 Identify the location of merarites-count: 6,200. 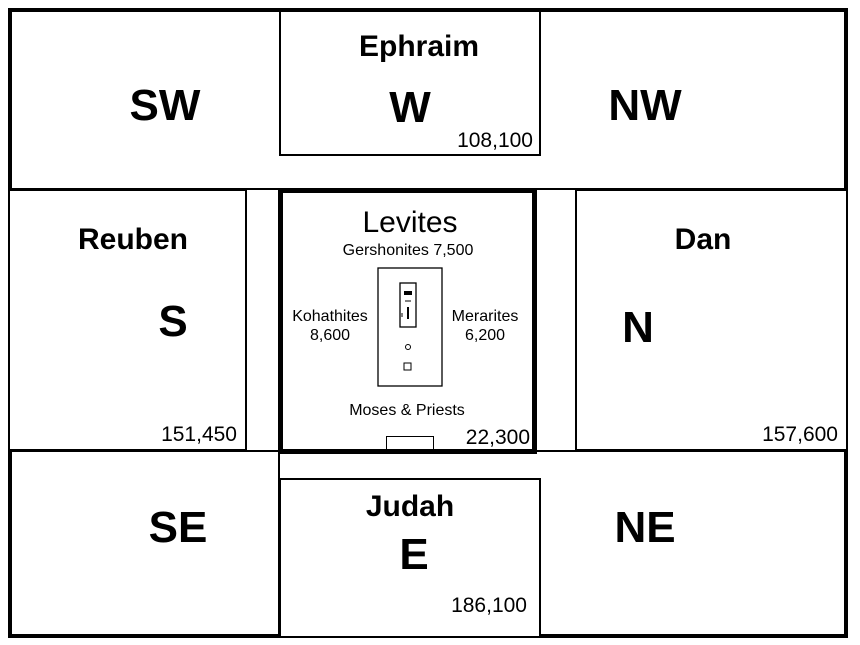
(485, 336).